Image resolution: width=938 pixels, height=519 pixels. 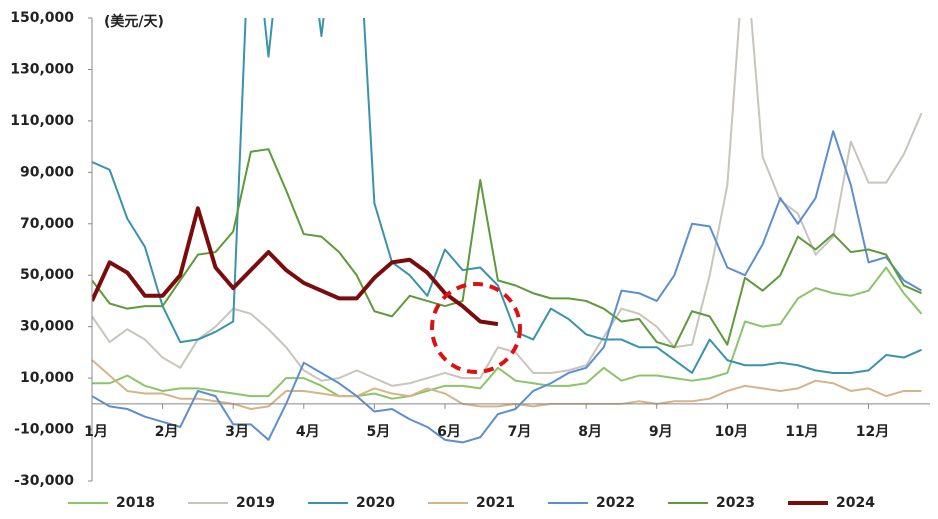 I want to click on x-tick-label: 5月, so click(x=378, y=432).